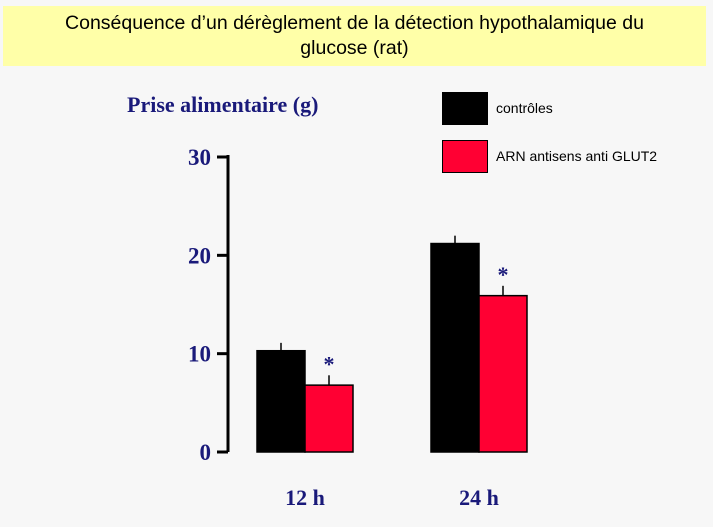  Describe the element at coordinates (465, 156) in the screenshot. I see `legend-swatch-arn` at that location.